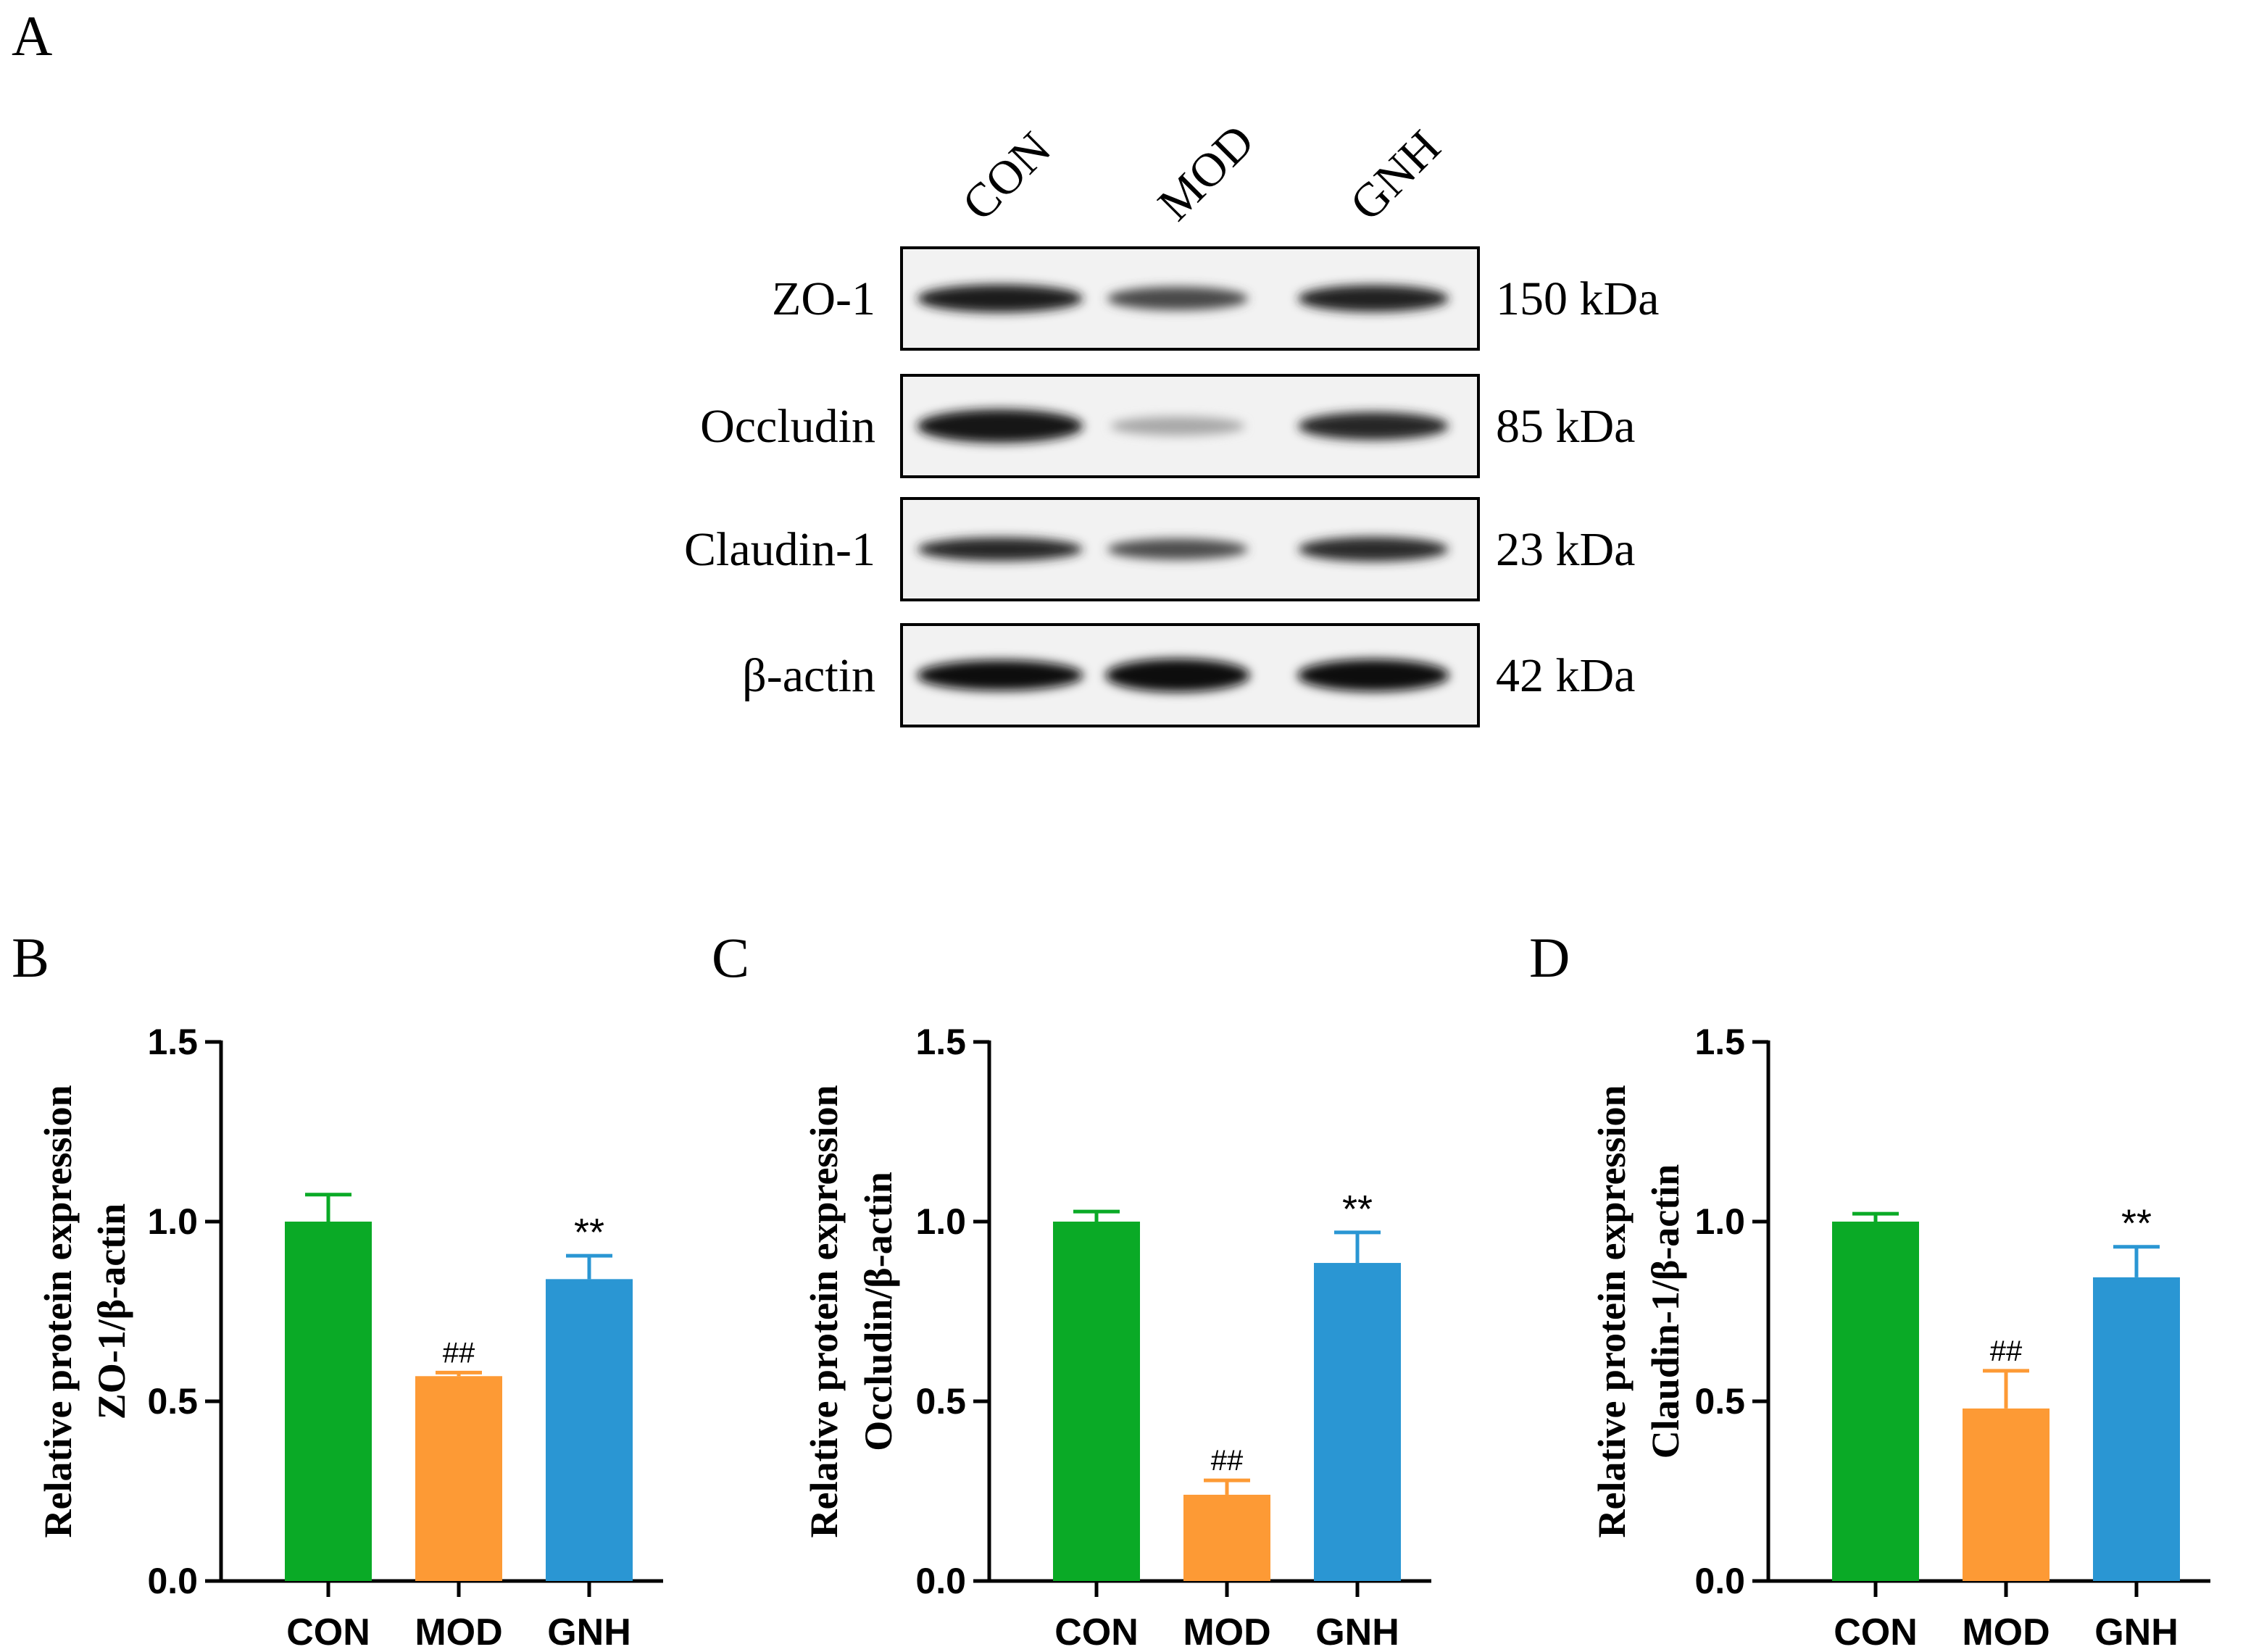 The width and height of the screenshot is (2243, 1652). I want to click on band-actin-mod, so click(1177, 675).